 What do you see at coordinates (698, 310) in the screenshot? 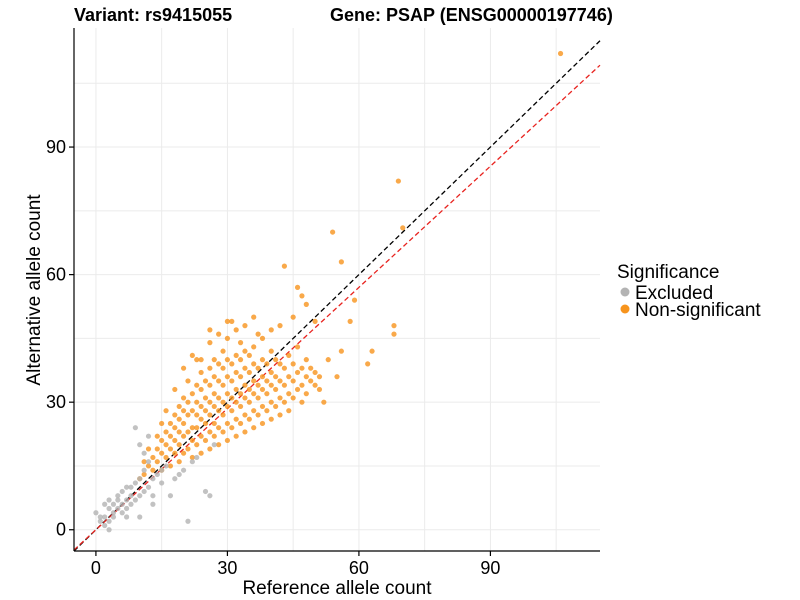
I see `legend-label-non-significant: Non-significant` at bounding box center [698, 310].